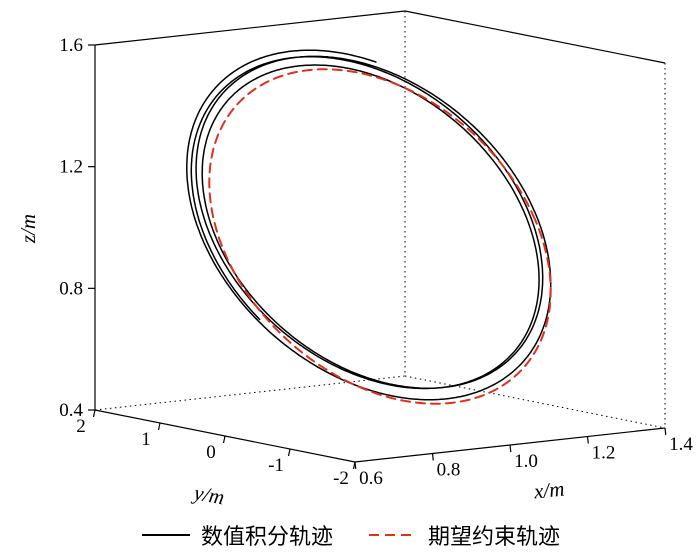 The width and height of the screenshot is (700, 559). I want to click on x-tick-label: 0.6, so click(371, 478).